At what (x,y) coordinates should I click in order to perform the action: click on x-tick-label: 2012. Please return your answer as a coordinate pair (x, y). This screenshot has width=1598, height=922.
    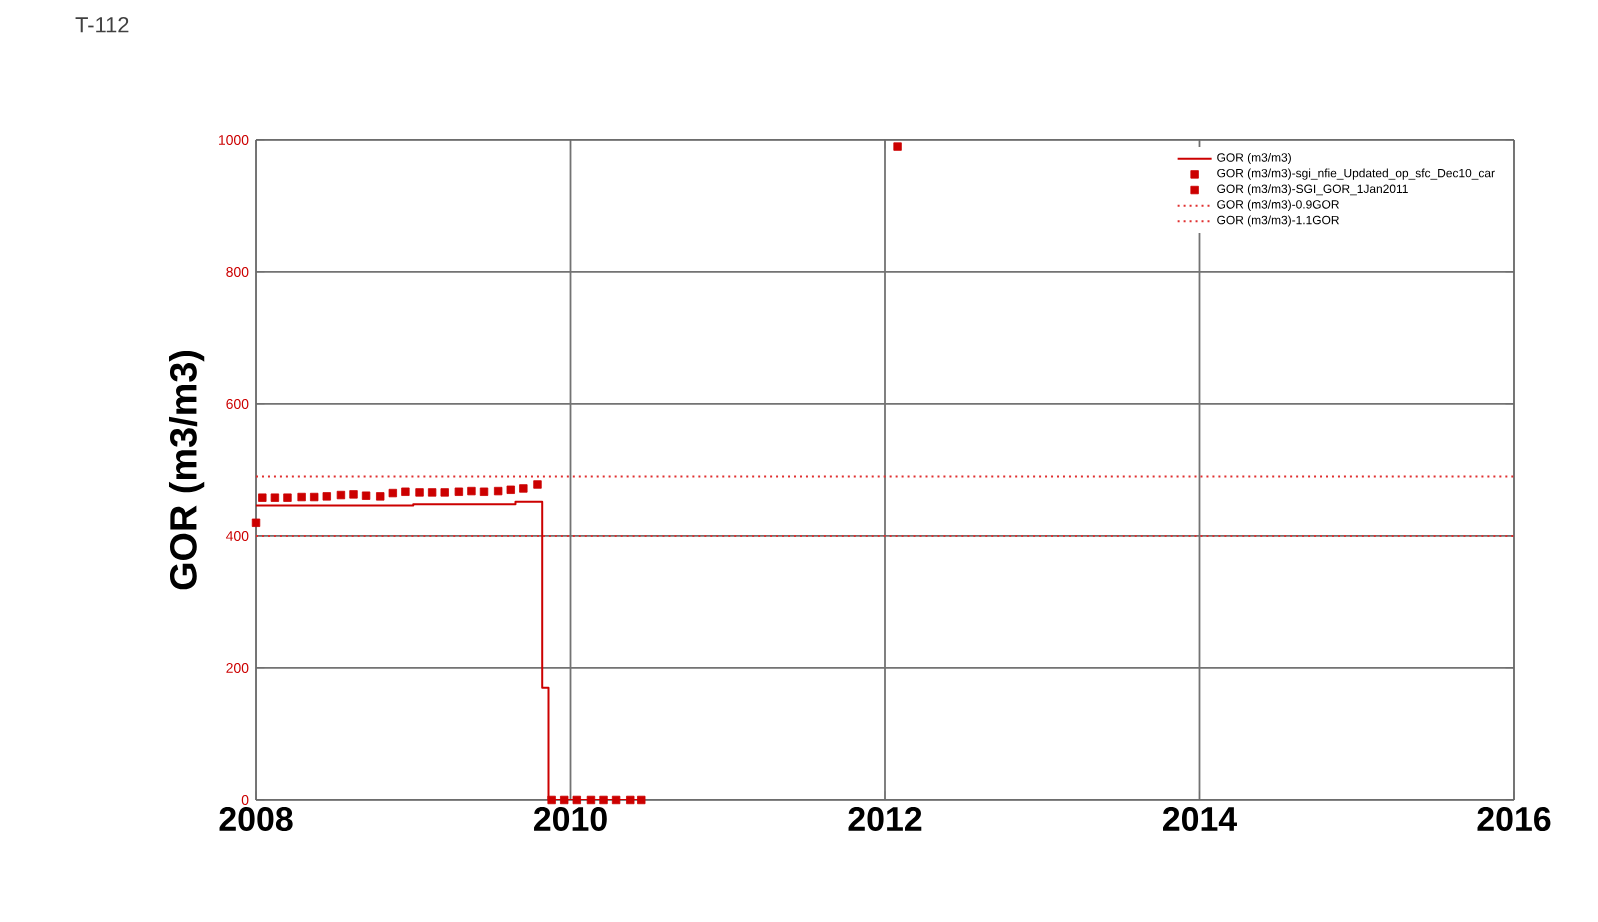
    Looking at the image, I should click on (885, 819).